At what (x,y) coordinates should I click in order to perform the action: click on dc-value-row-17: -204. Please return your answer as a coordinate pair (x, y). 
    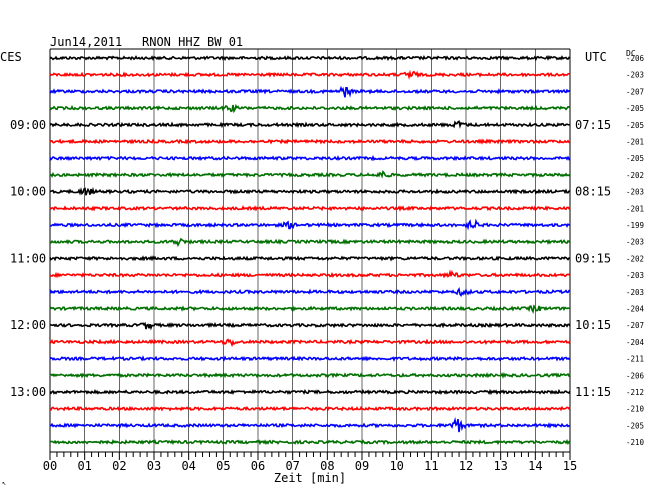
    Looking at the image, I should click on (635, 342).